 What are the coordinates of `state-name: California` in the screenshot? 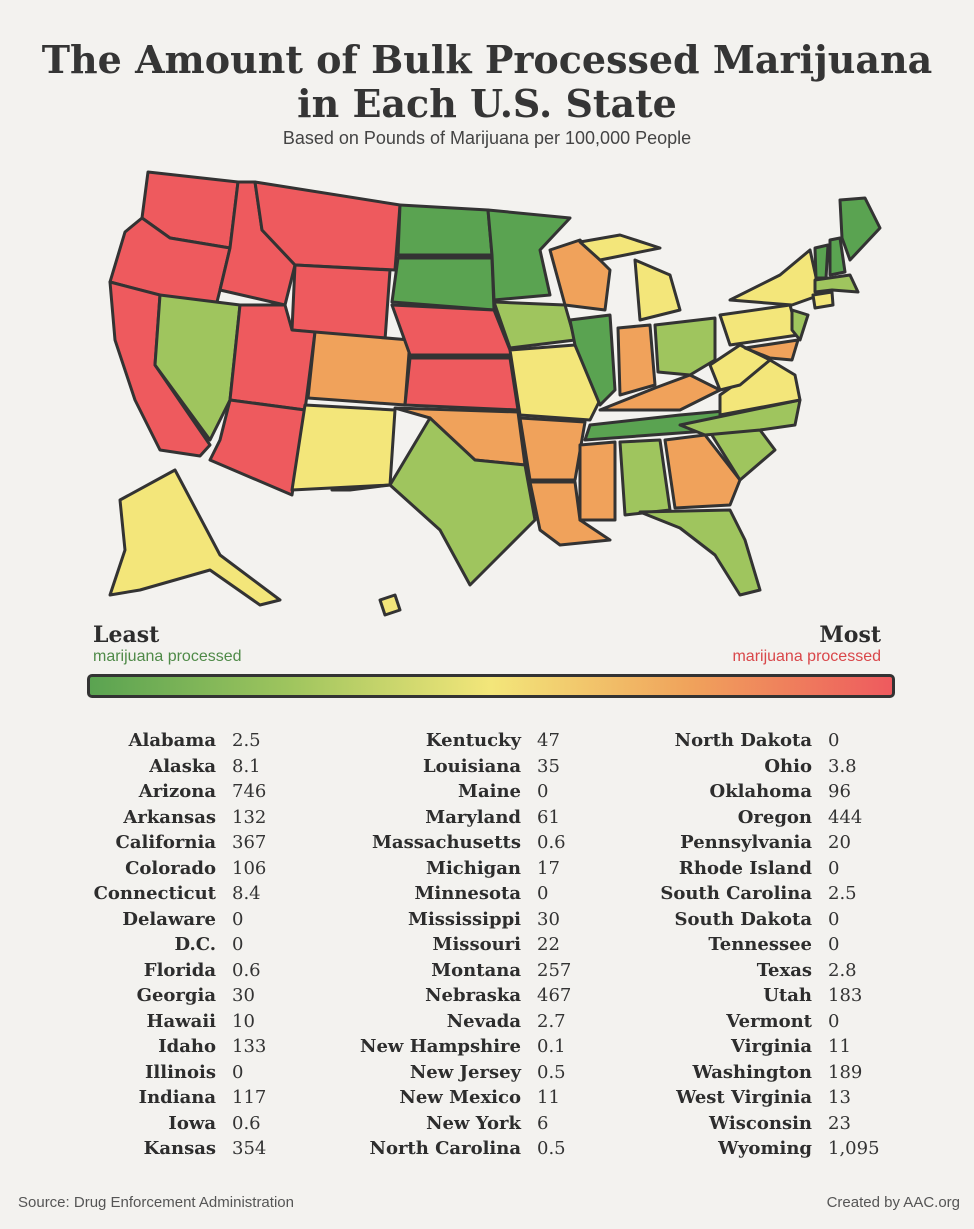 It's located at (166, 843).